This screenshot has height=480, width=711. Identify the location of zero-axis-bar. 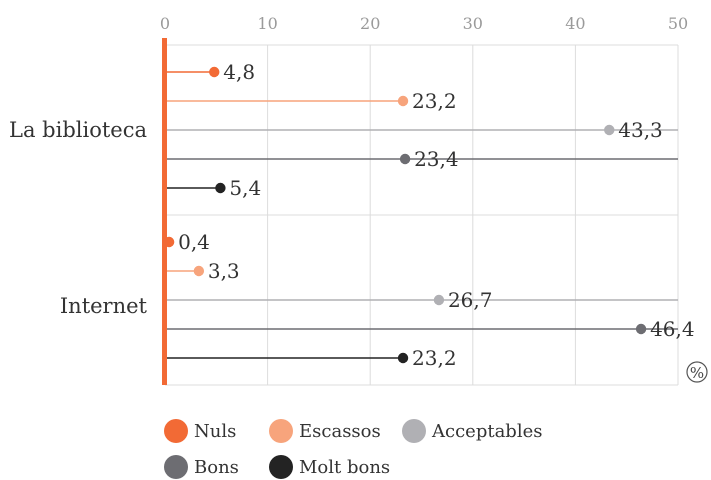
(164, 211).